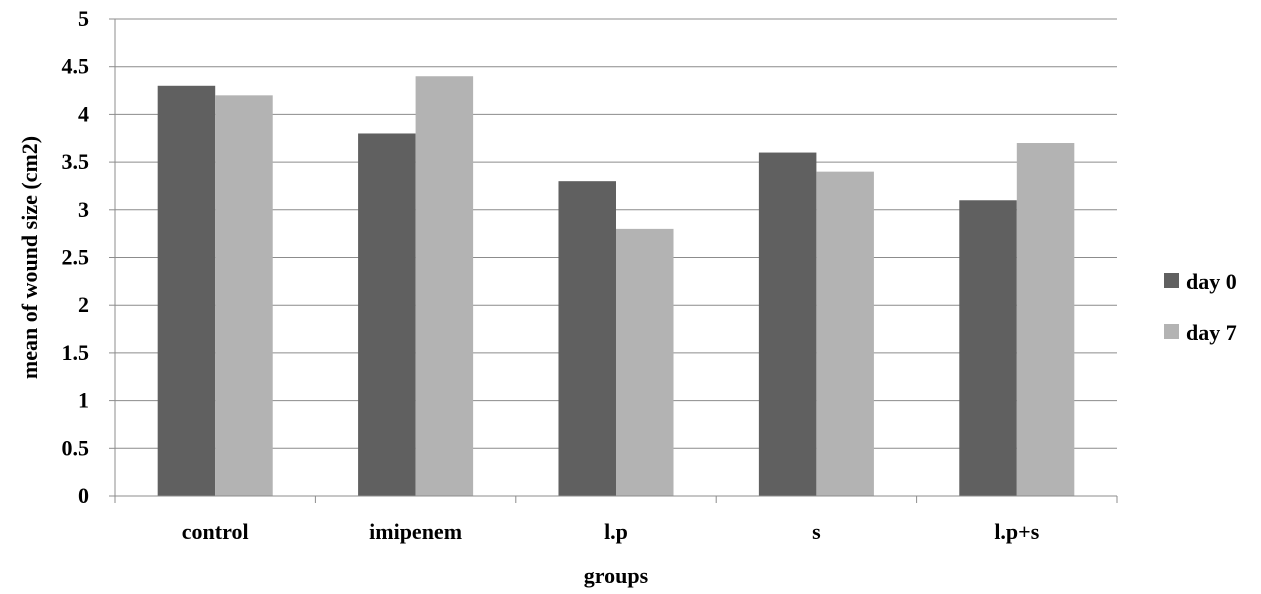 The height and width of the screenshot is (594, 1261). Describe the element at coordinates (1016, 531) in the screenshot. I see `x-category-label: l.p+s` at that location.